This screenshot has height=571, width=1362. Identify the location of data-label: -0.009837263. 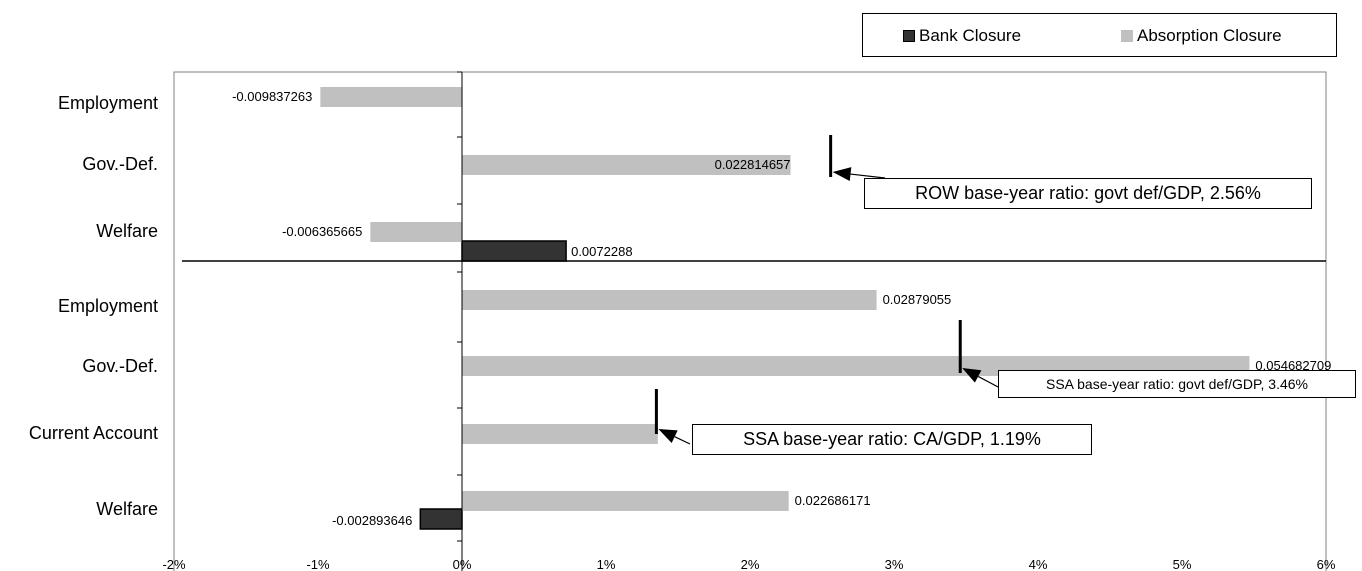
(272, 96).